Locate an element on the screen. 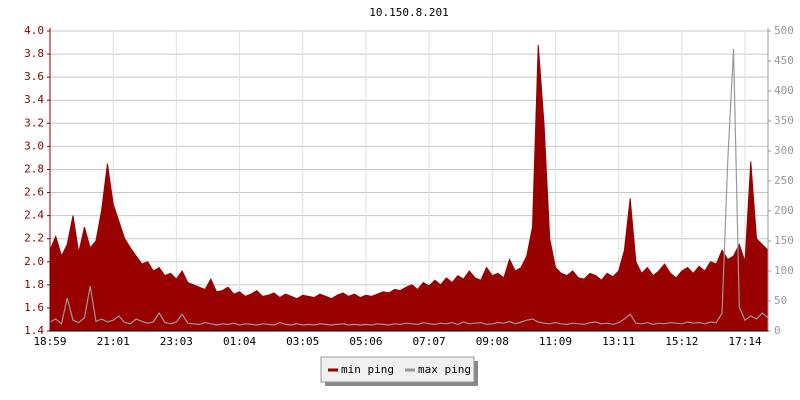 The width and height of the screenshot is (800, 400). y2-tick-label: 350 is located at coordinates (784, 120).